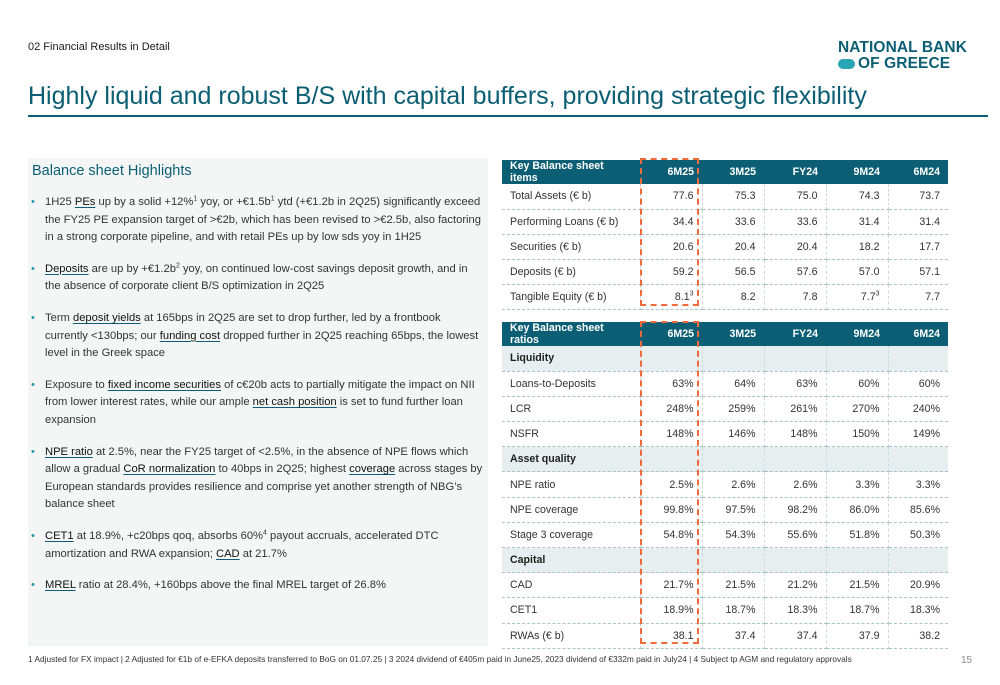 This screenshot has height=685, width=1000. I want to click on highlight-keyword: CoR normalization, so click(169, 469).